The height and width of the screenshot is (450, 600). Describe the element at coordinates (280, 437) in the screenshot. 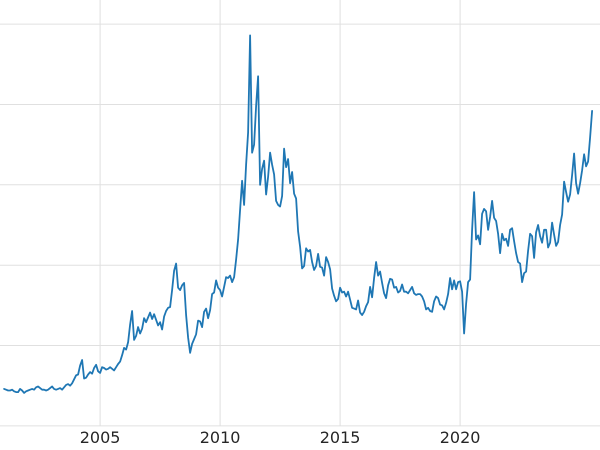

I see `x-axis-labels: 2005 2010 2015 2020` at that location.